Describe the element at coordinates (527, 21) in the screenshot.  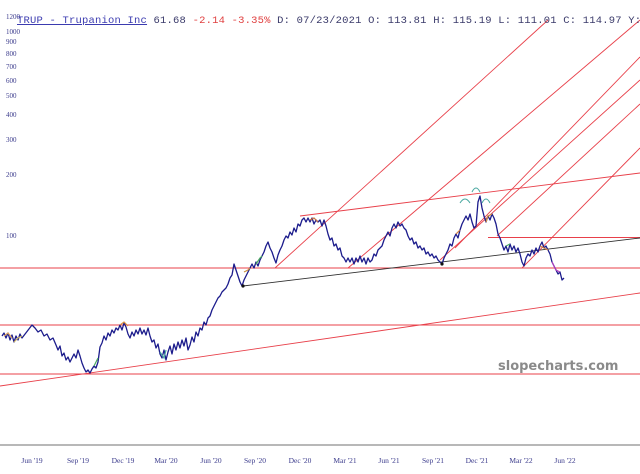
I see `bar-low: L: 111.01` at that location.